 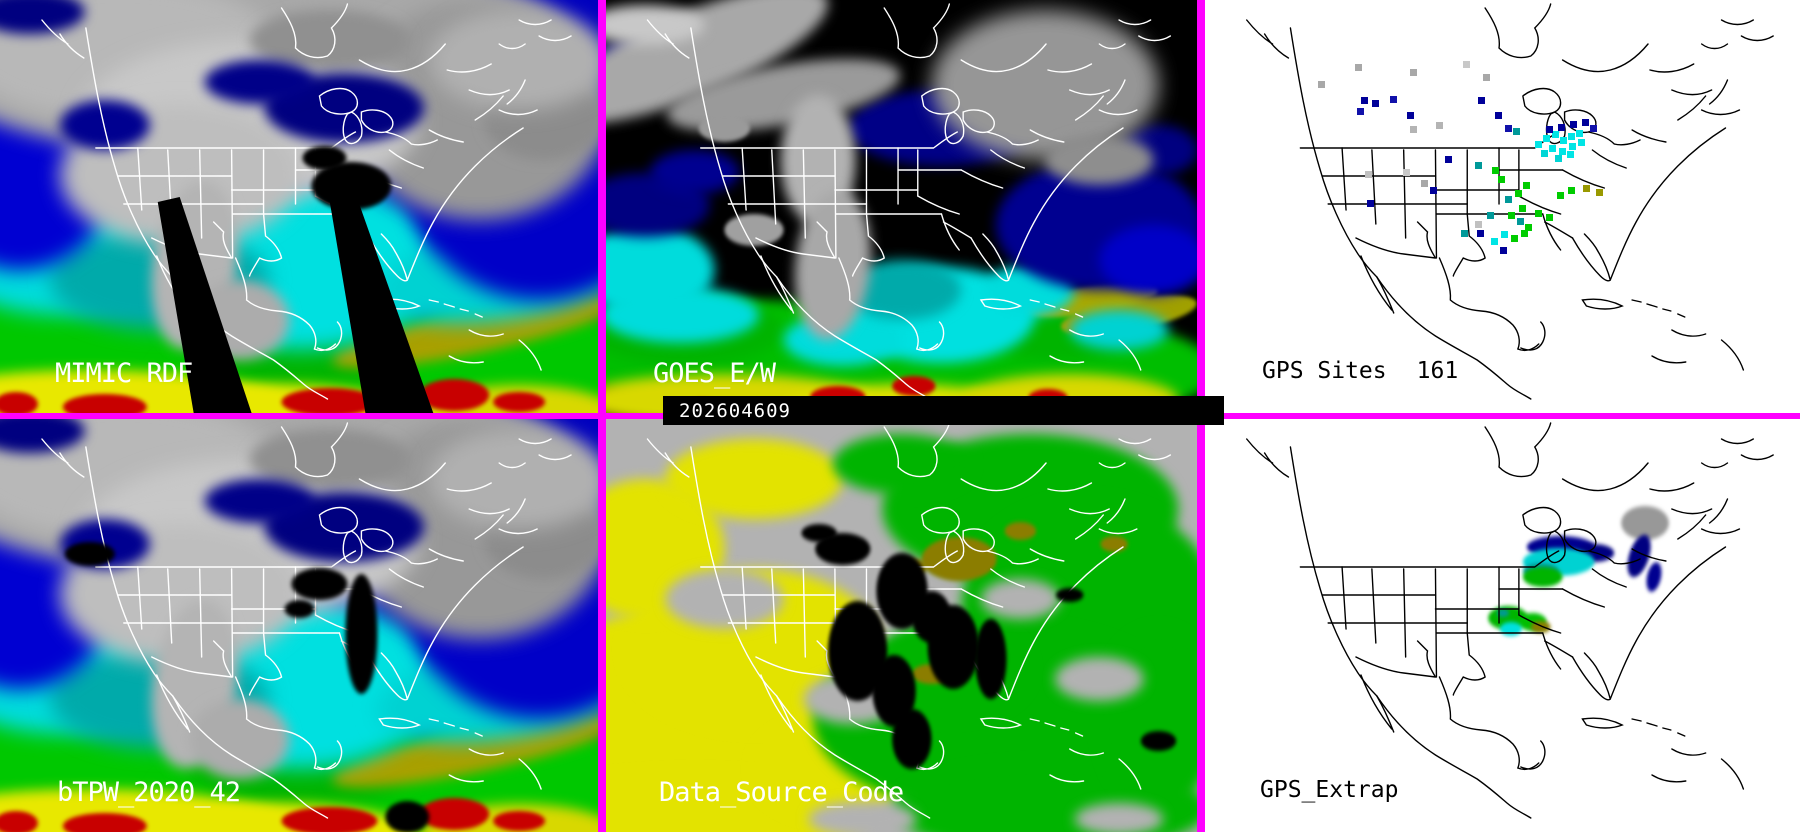 I want to click on goes-ew-label: GOES_E/W, so click(x=714, y=373).